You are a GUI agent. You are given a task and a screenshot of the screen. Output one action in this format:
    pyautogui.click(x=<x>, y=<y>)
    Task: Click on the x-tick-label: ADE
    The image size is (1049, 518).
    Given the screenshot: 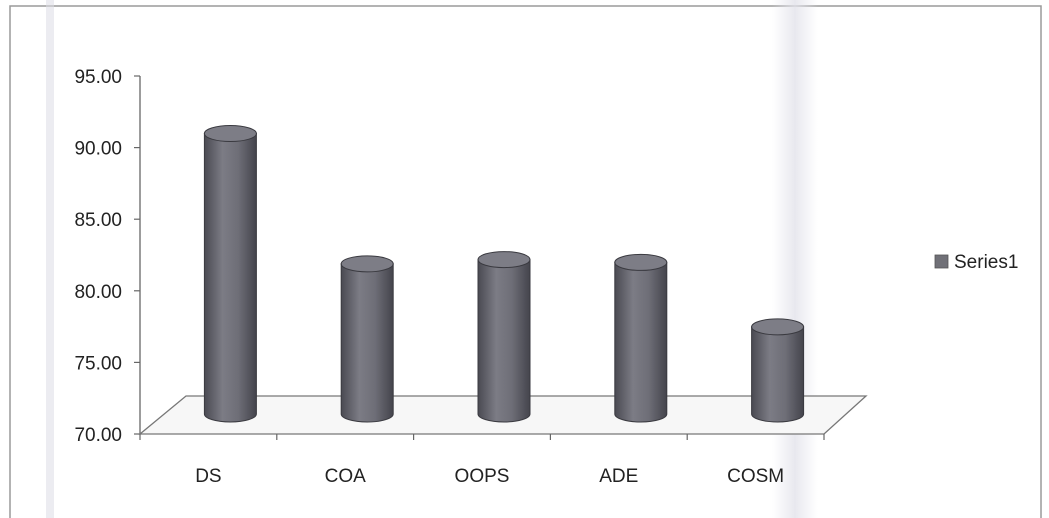 What is the action you would take?
    pyautogui.click(x=618, y=476)
    